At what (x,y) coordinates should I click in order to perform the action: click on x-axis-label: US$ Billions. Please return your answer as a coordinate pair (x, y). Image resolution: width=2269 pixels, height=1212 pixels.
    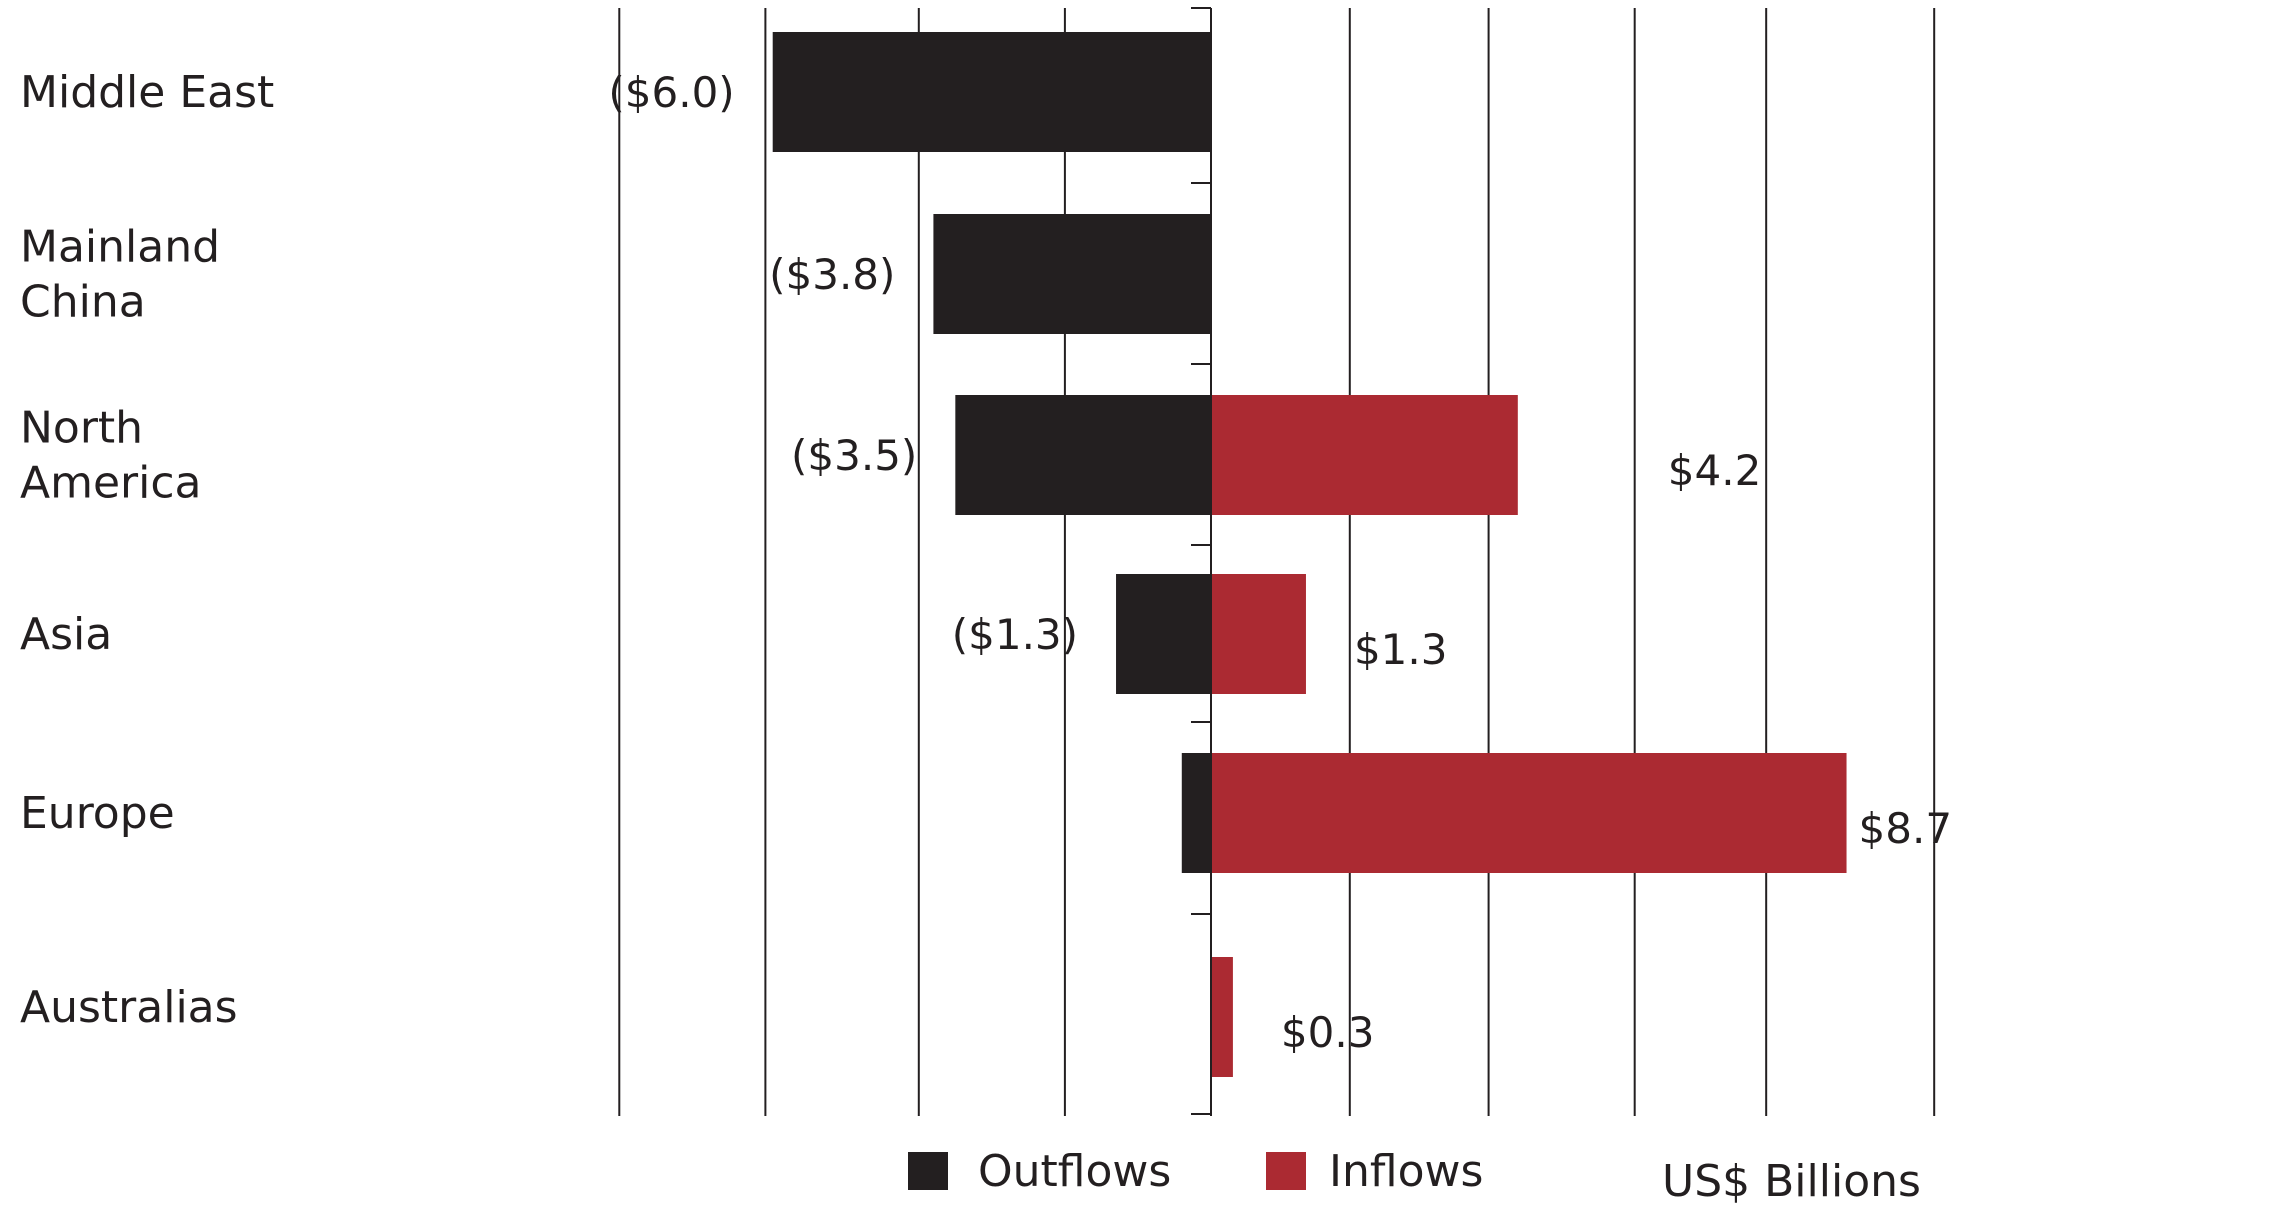
    Looking at the image, I should click on (1791, 1181).